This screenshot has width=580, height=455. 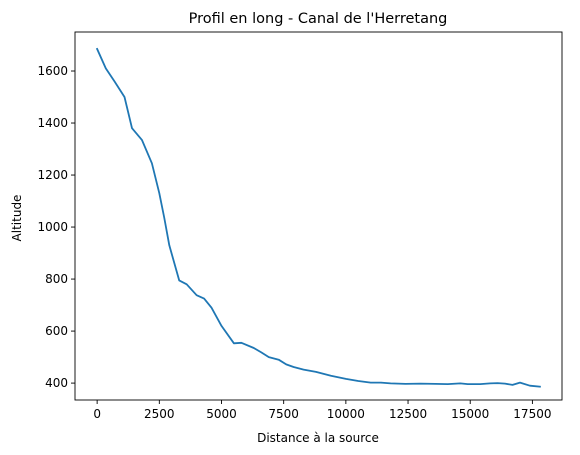 I want to click on x-tick-label: 12500, so click(x=408, y=414).